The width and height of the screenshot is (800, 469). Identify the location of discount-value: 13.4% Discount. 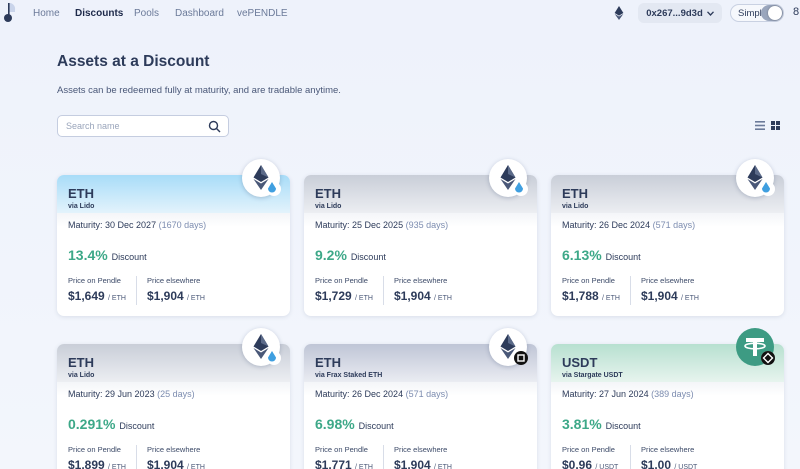
(107, 255).